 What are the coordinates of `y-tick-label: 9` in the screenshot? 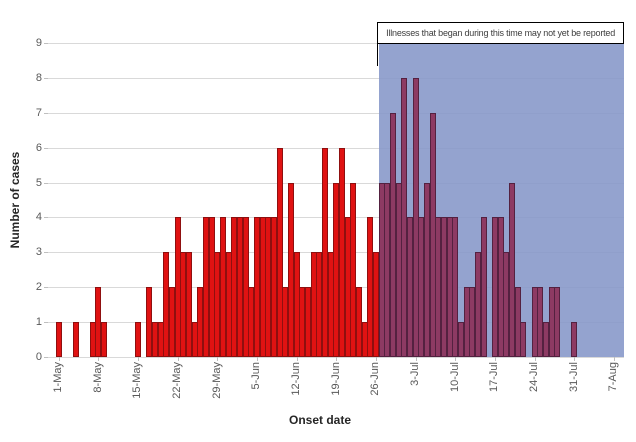 It's located at (38, 43).